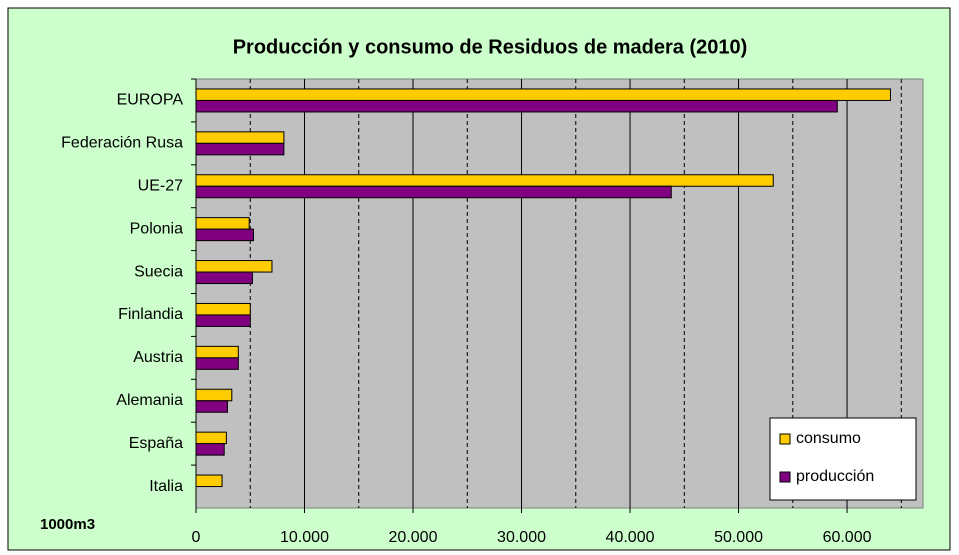  I want to click on x-tick-label: 50.000, so click(738, 537).